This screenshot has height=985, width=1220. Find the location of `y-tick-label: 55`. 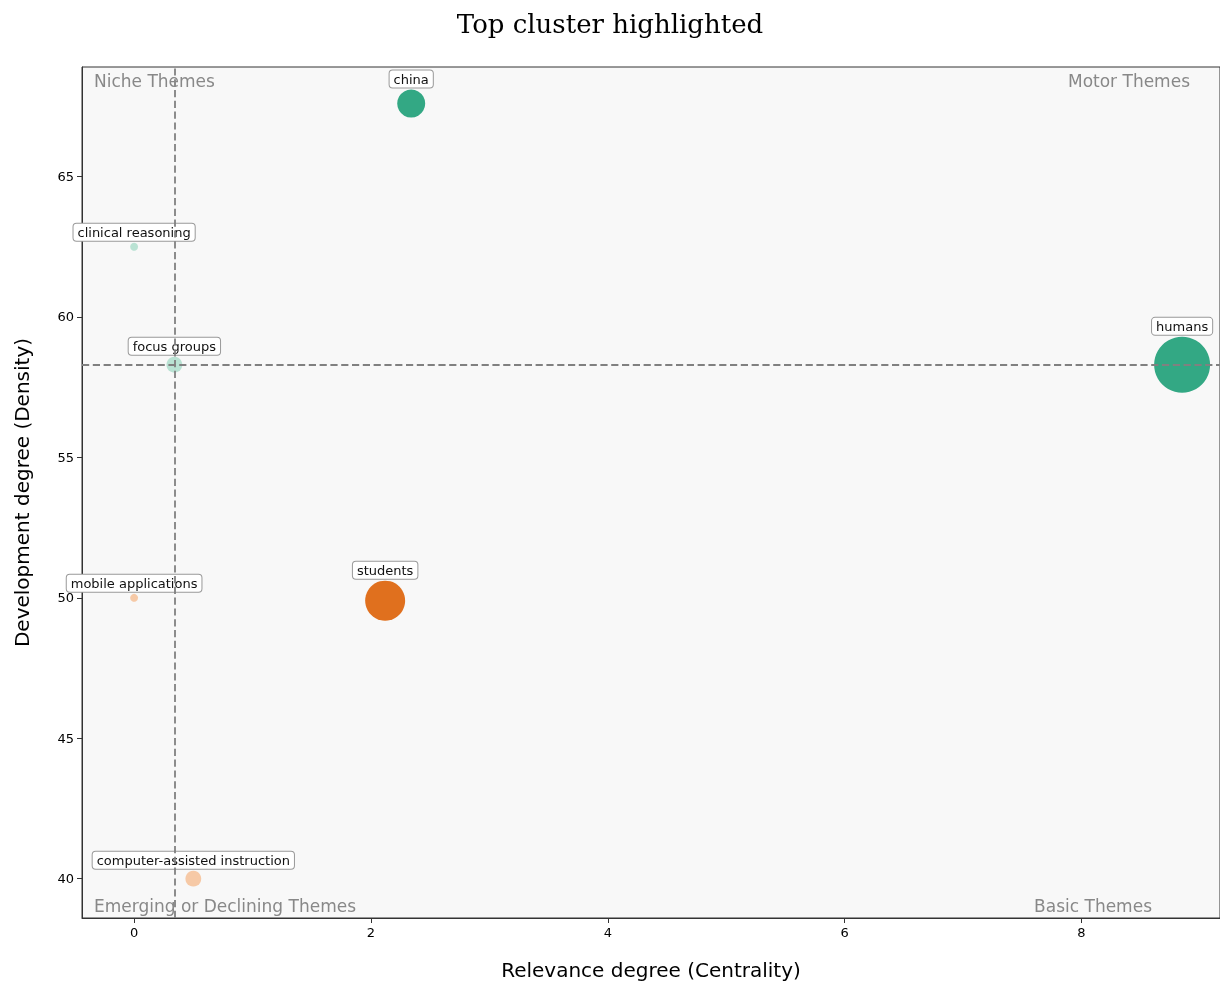

y-tick-label: 55 is located at coordinates (65, 457).